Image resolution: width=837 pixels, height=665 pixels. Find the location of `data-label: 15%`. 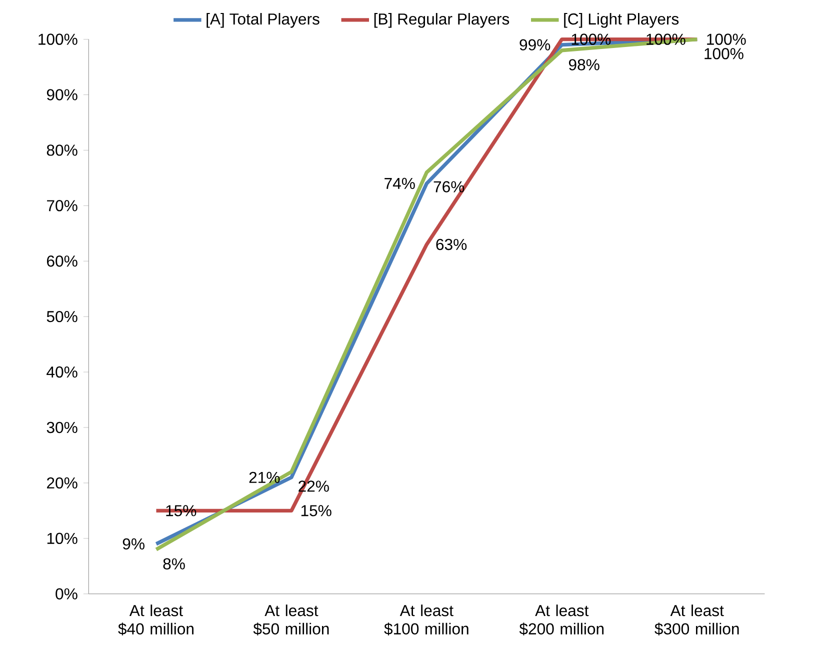

data-label: 15% is located at coordinates (316, 510).